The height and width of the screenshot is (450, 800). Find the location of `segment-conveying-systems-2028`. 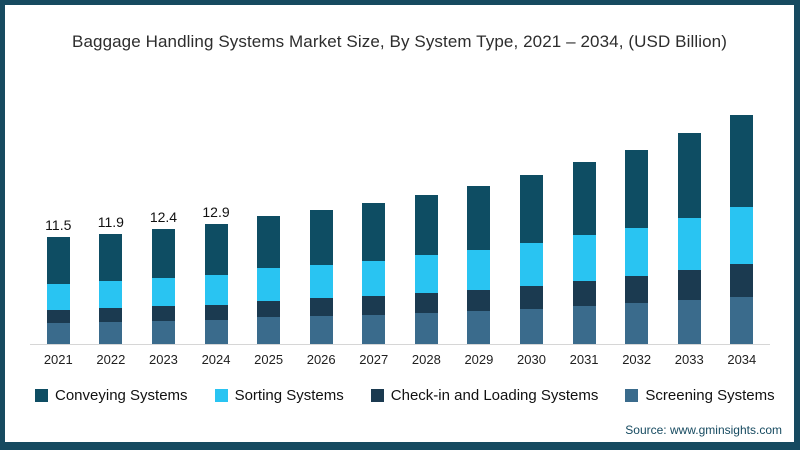

segment-conveying-systems-2028 is located at coordinates (426, 225).